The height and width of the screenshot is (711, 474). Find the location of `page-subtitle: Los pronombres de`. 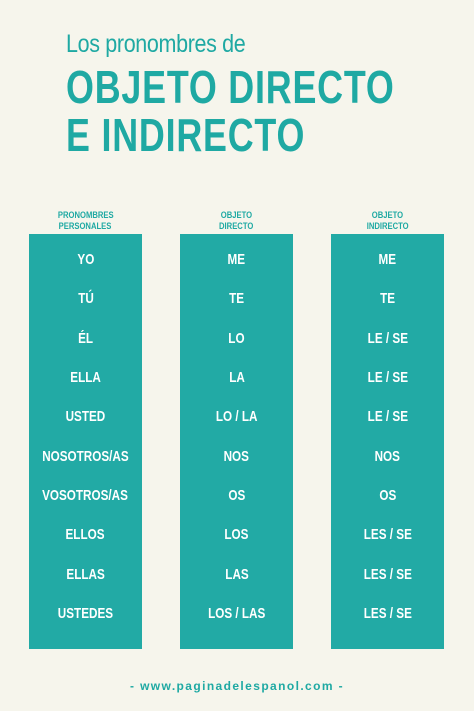

page-subtitle: Los pronombres de is located at coordinates (156, 44).